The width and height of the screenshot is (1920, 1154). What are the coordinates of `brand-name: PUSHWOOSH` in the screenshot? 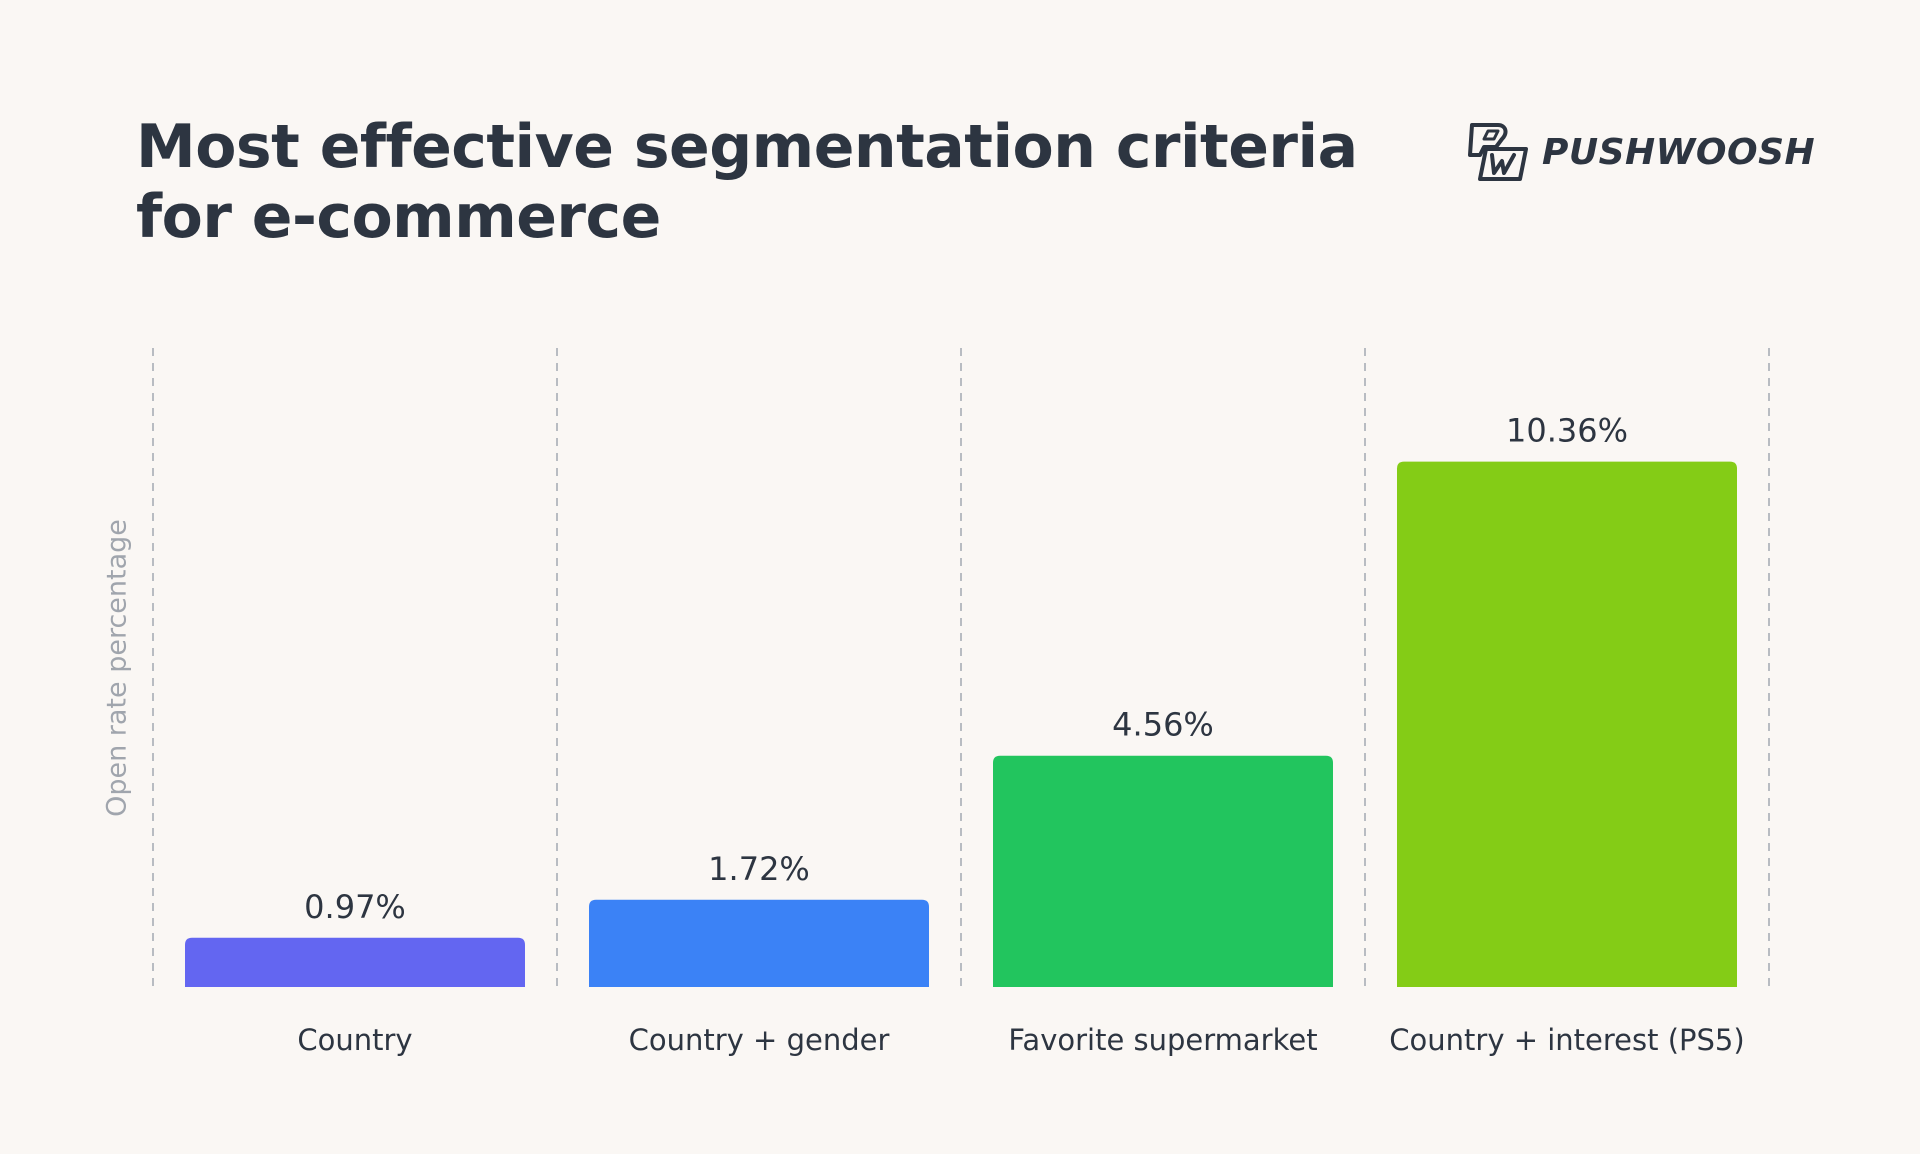 It's located at (1679, 152).